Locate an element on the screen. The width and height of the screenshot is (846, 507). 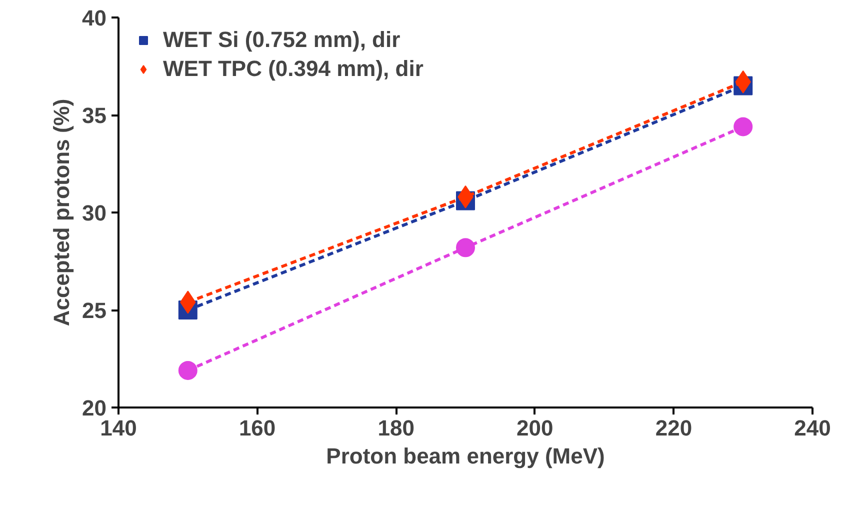
y-tick-label: 40 is located at coordinates (94, 18).